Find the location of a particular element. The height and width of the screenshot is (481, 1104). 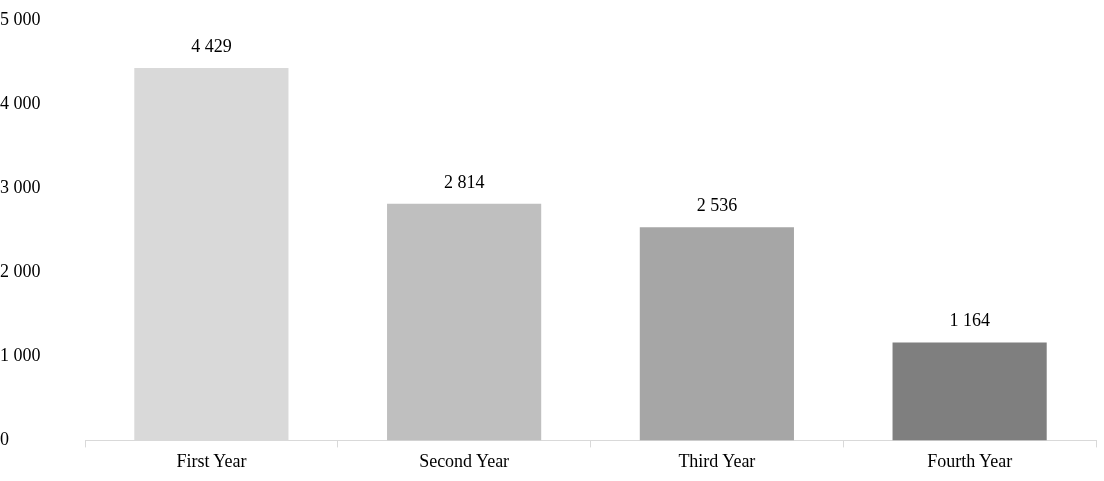

data-label: 4 429 is located at coordinates (211, 45).